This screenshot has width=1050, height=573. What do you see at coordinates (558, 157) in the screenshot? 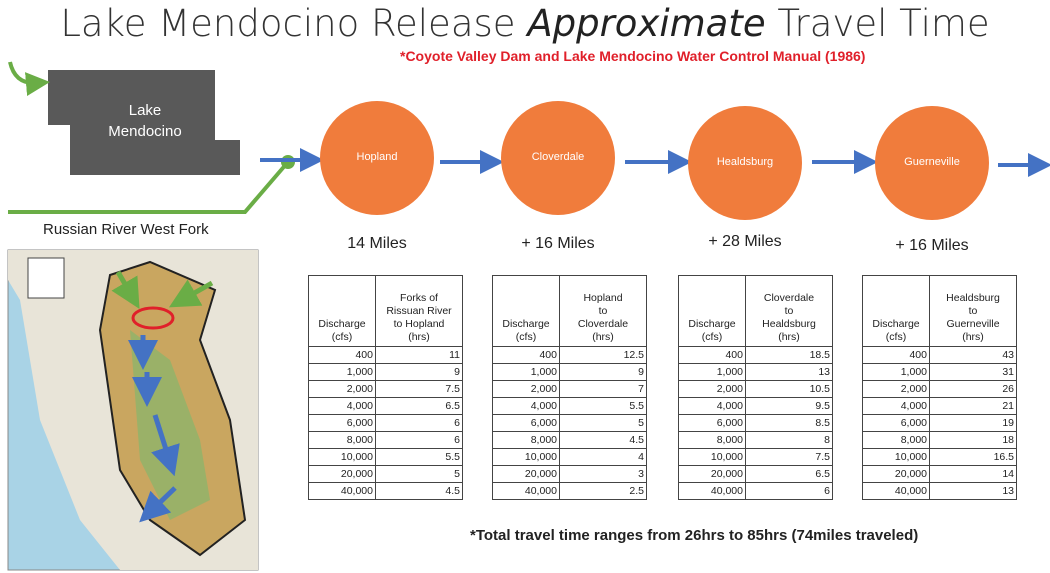
I see `node-label: Cloverdale` at bounding box center [558, 157].